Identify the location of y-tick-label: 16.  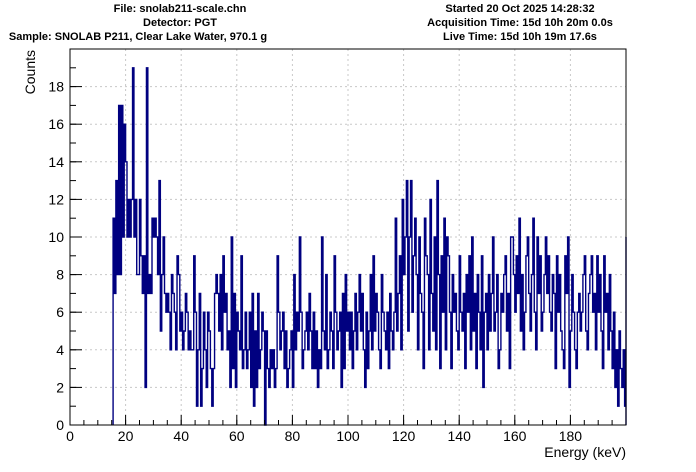
(56, 124).